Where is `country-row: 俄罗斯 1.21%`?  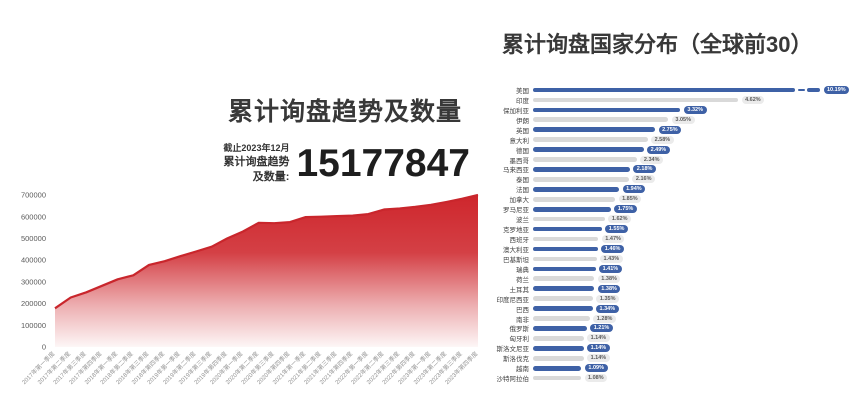 country-row: 俄罗斯 1.21% is located at coordinates (671, 328).